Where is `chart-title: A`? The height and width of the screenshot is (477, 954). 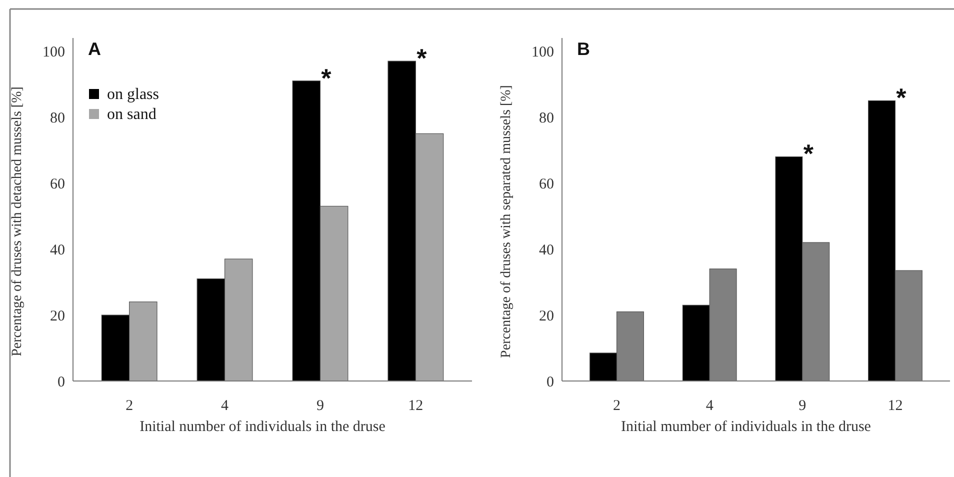
chart-title: A is located at coordinates (94, 49).